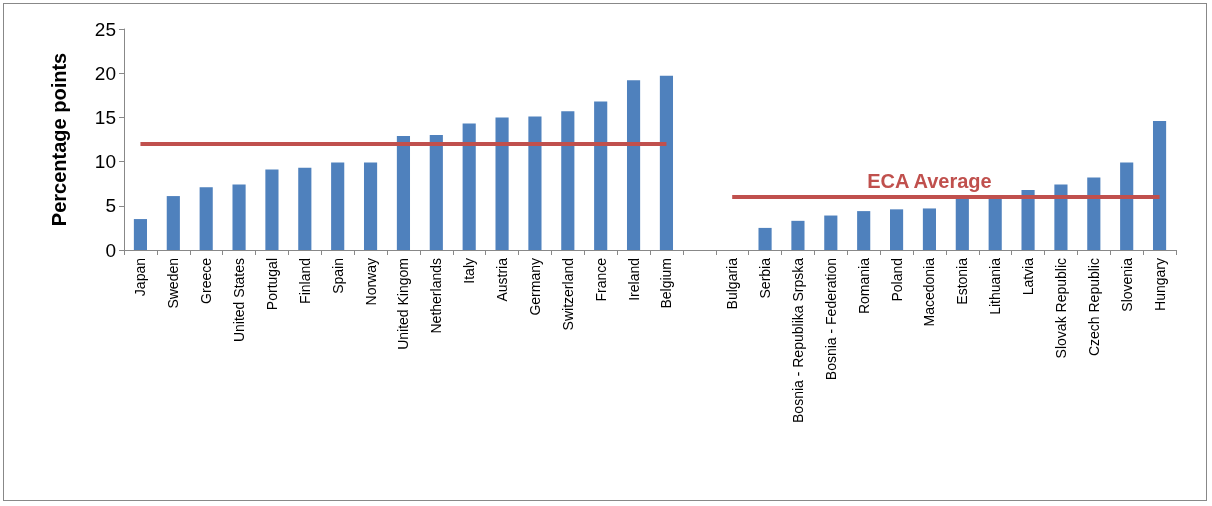 This screenshot has width=1212, height=506. What do you see at coordinates (830, 319) in the screenshot?
I see `x-tick-label: Bosnia - Federation` at bounding box center [830, 319].